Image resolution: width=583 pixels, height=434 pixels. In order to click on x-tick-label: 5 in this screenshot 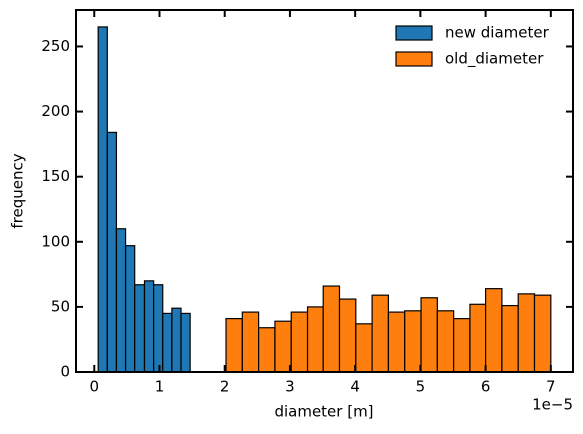, I will do `click(421, 387)`.